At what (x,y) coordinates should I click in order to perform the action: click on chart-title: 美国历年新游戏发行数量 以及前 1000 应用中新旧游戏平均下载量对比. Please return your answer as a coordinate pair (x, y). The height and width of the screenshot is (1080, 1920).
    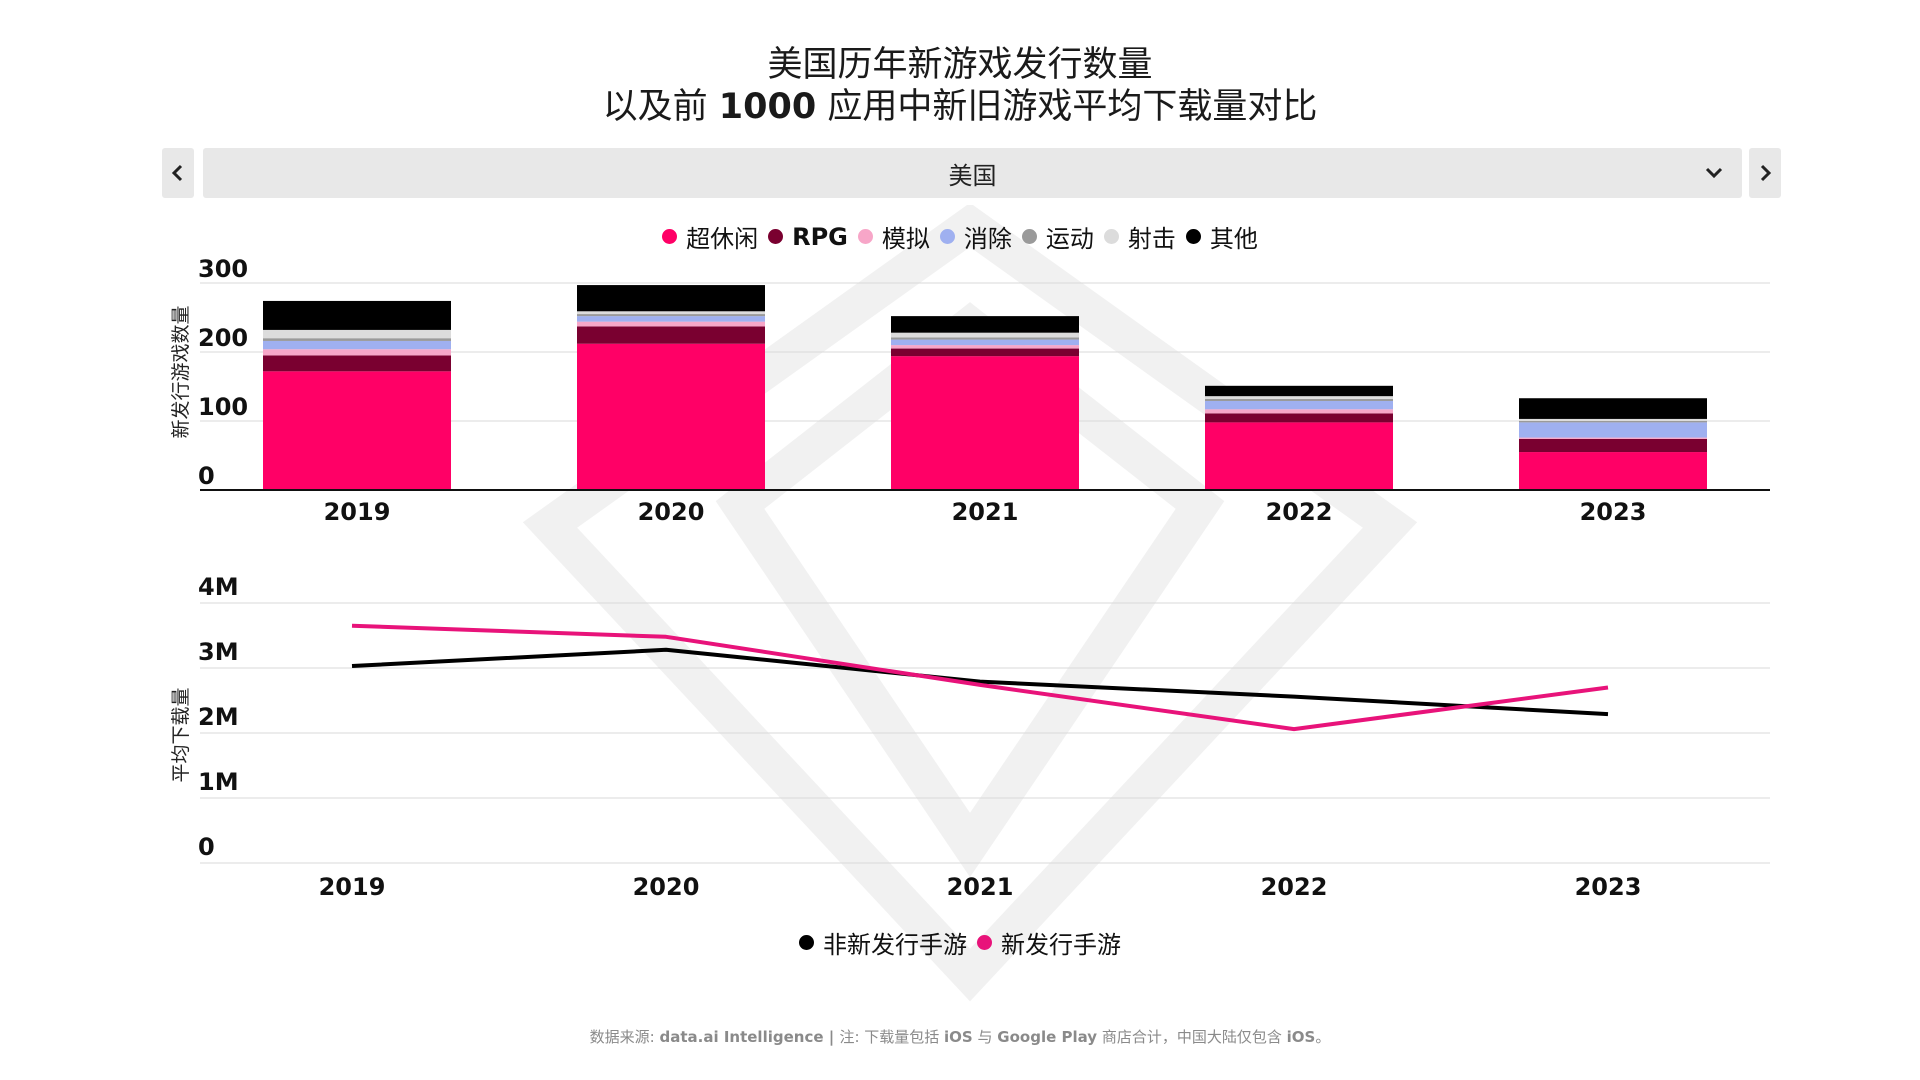
    Looking at the image, I should click on (960, 86).